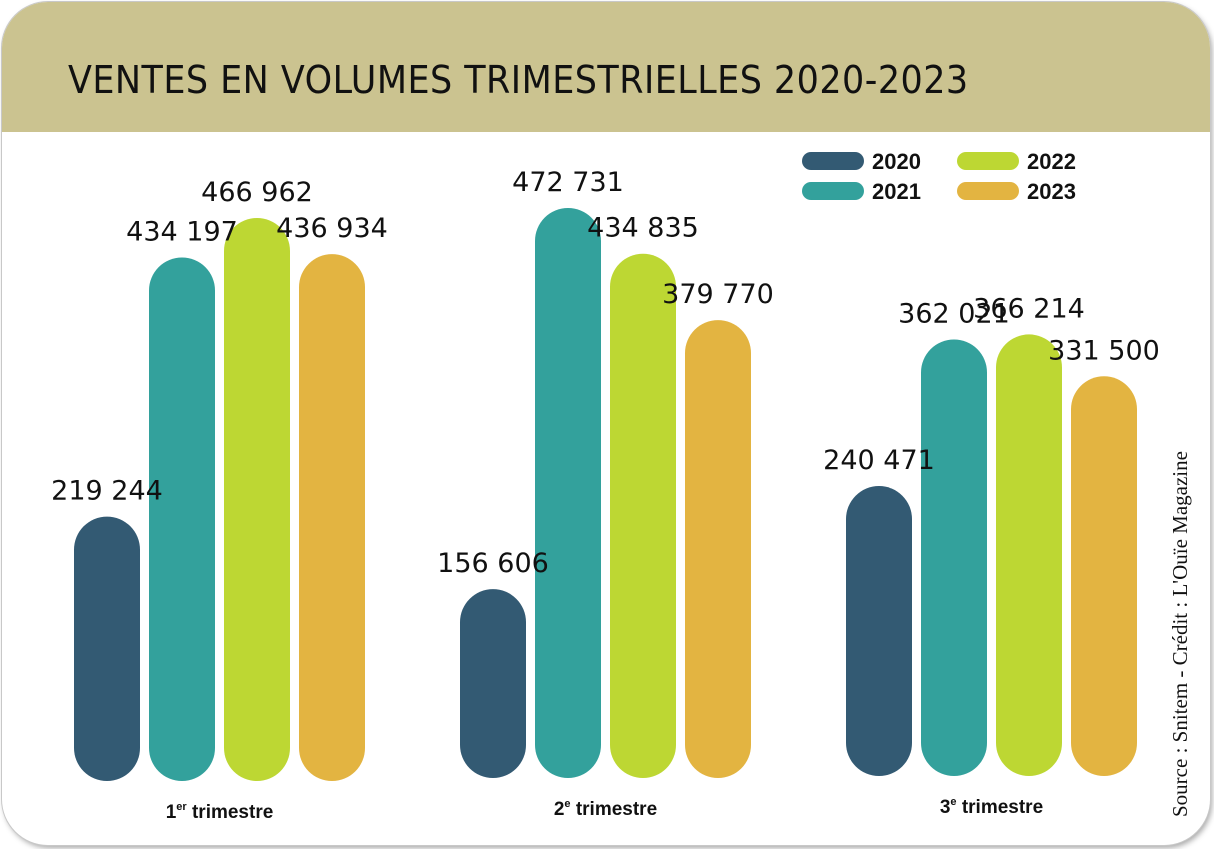 Image resolution: width=1214 pixels, height=849 pixels. I want to click on value-label-q3-2021: 362 021, so click(954, 313).